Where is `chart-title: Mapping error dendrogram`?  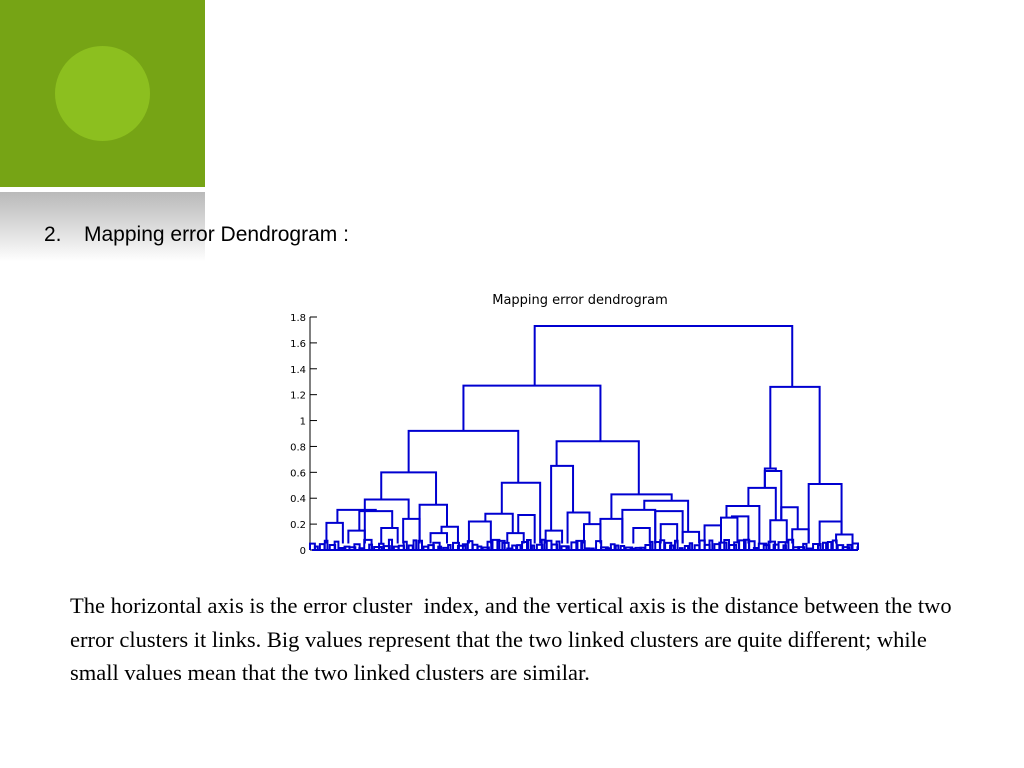 chart-title: Mapping error dendrogram is located at coordinates (580, 300).